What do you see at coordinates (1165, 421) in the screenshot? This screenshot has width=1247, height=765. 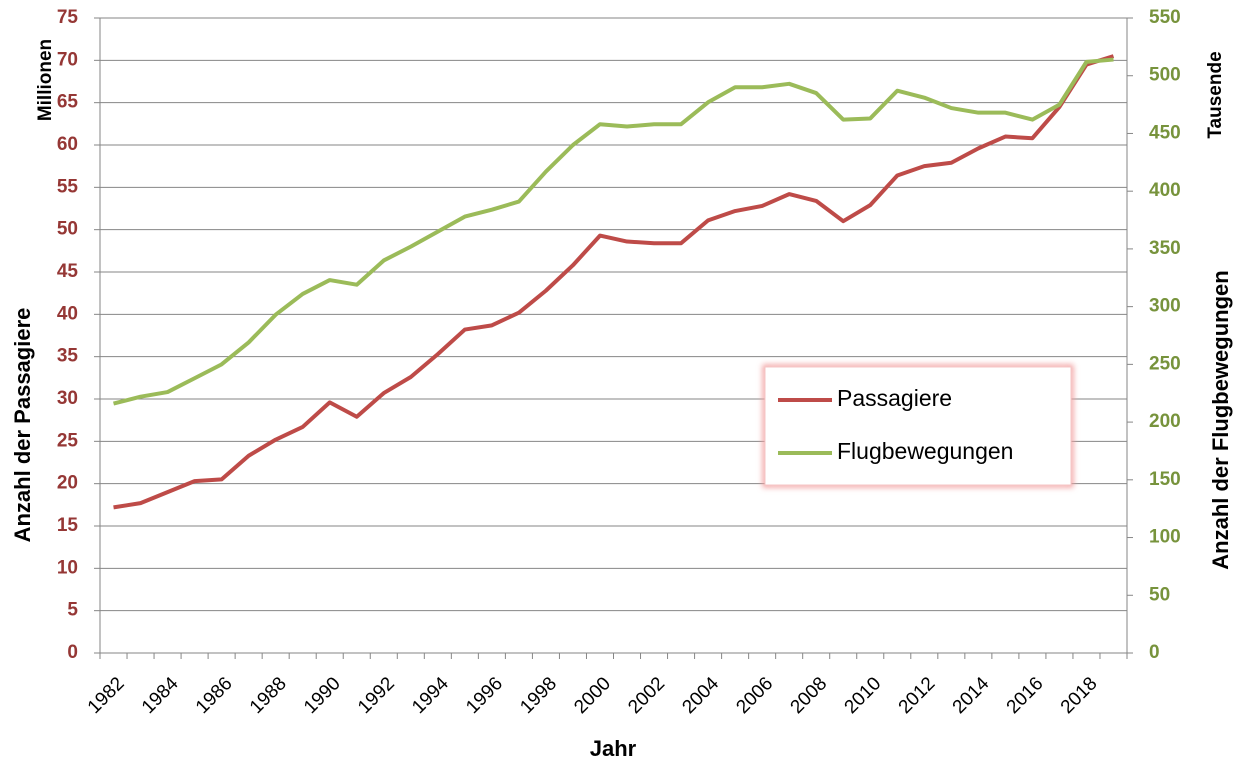 I see `y2-tick-label: 200` at bounding box center [1165, 421].